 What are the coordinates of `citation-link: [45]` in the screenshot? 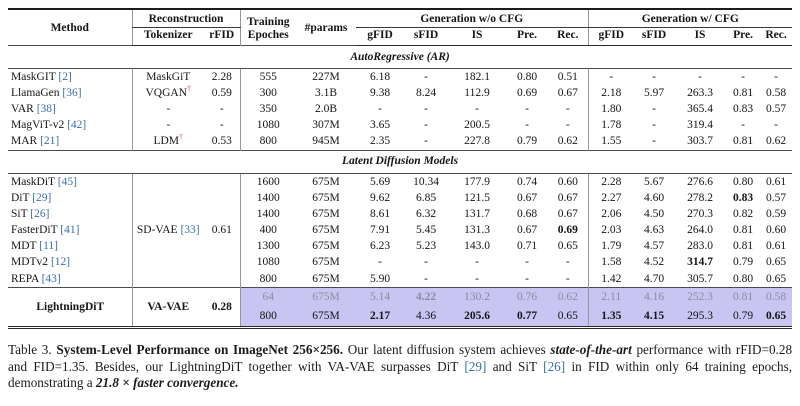 It's located at (67, 181).